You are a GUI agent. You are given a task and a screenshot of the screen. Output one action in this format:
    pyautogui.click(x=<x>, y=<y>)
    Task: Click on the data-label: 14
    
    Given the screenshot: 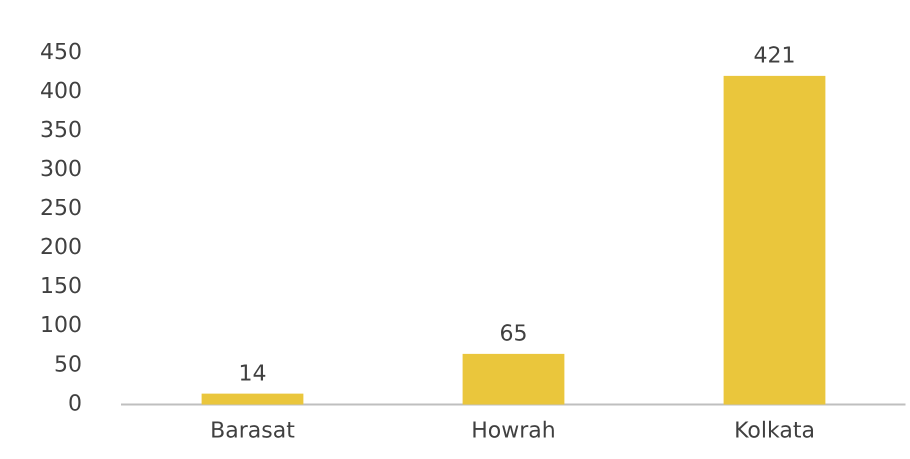 What is the action you would take?
    pyautogui.click(x=252, y=373)
    